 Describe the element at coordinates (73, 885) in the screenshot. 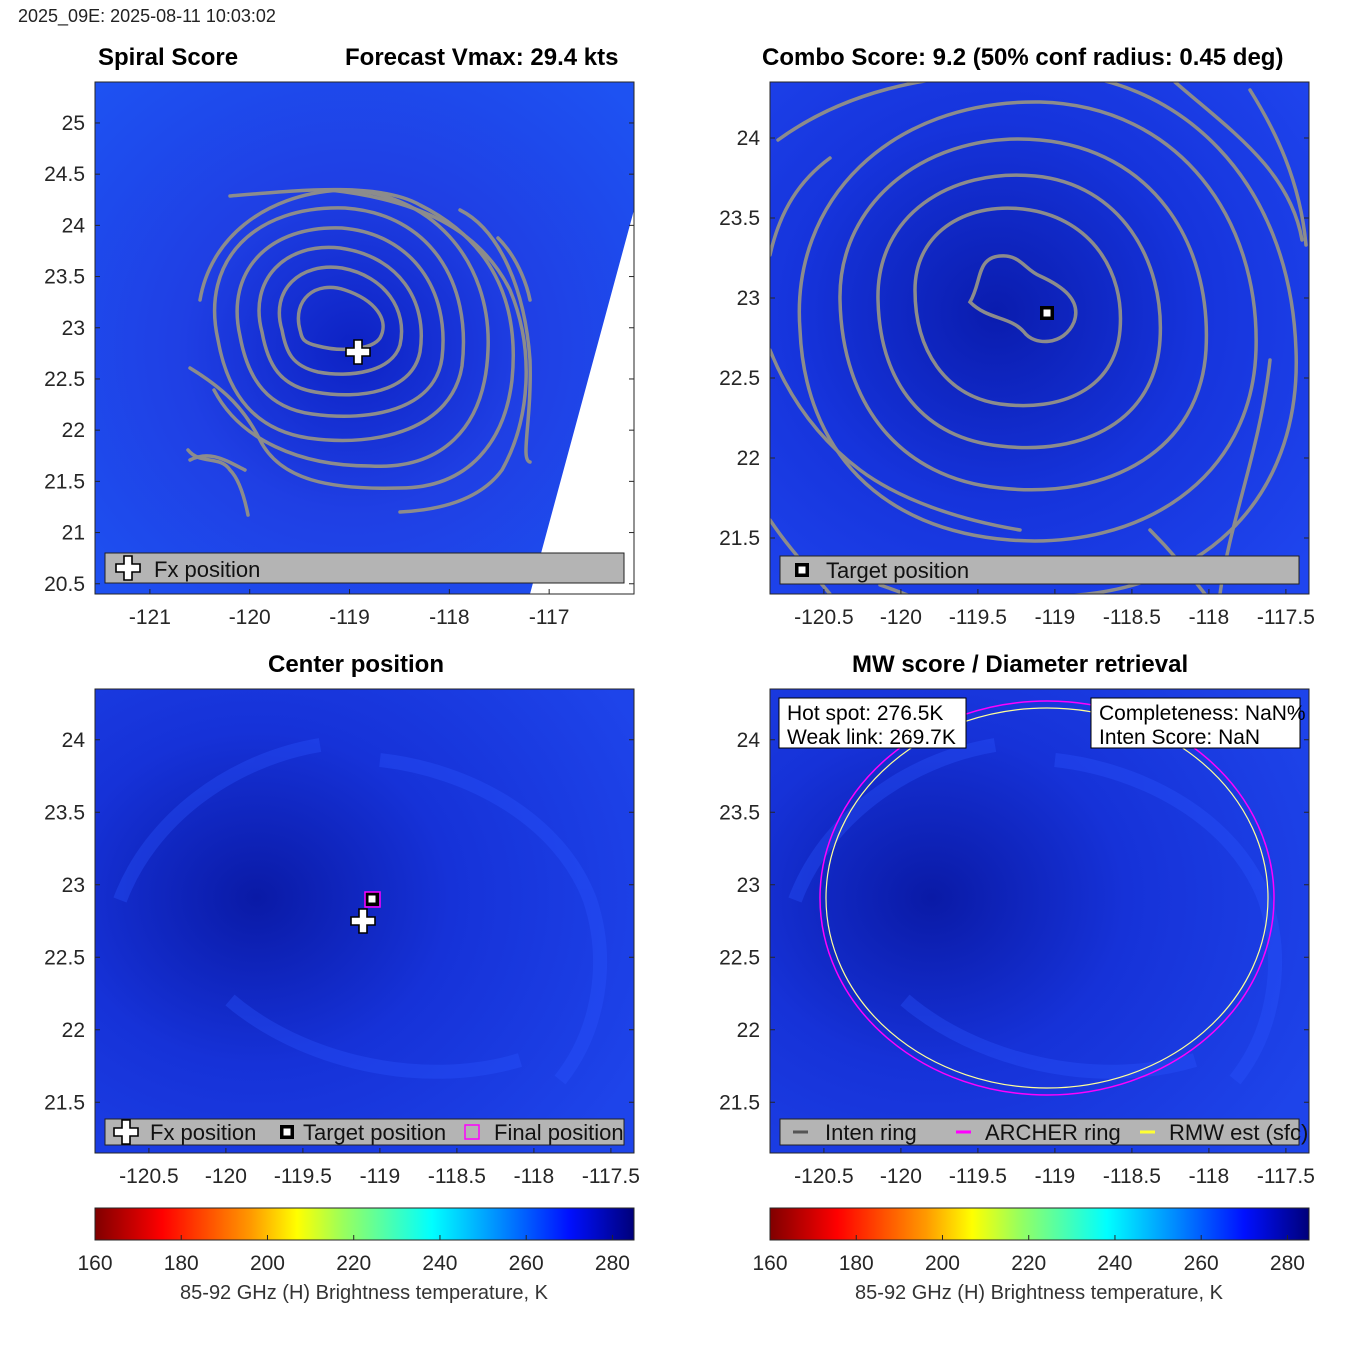

I see `center-ytick-label: 23` at that location.